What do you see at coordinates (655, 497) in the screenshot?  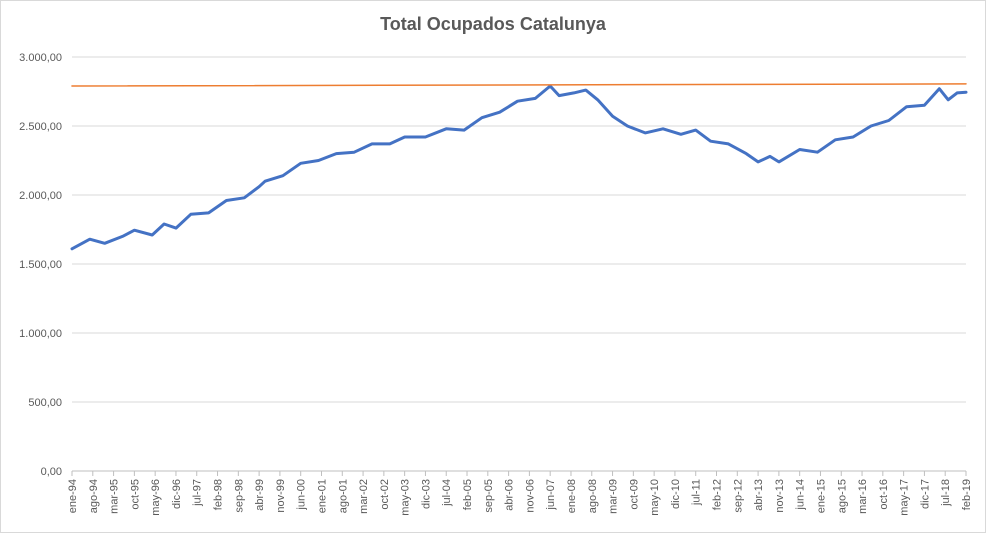 I see `x-tick-label: may-10` at bounding box center [655, 497].